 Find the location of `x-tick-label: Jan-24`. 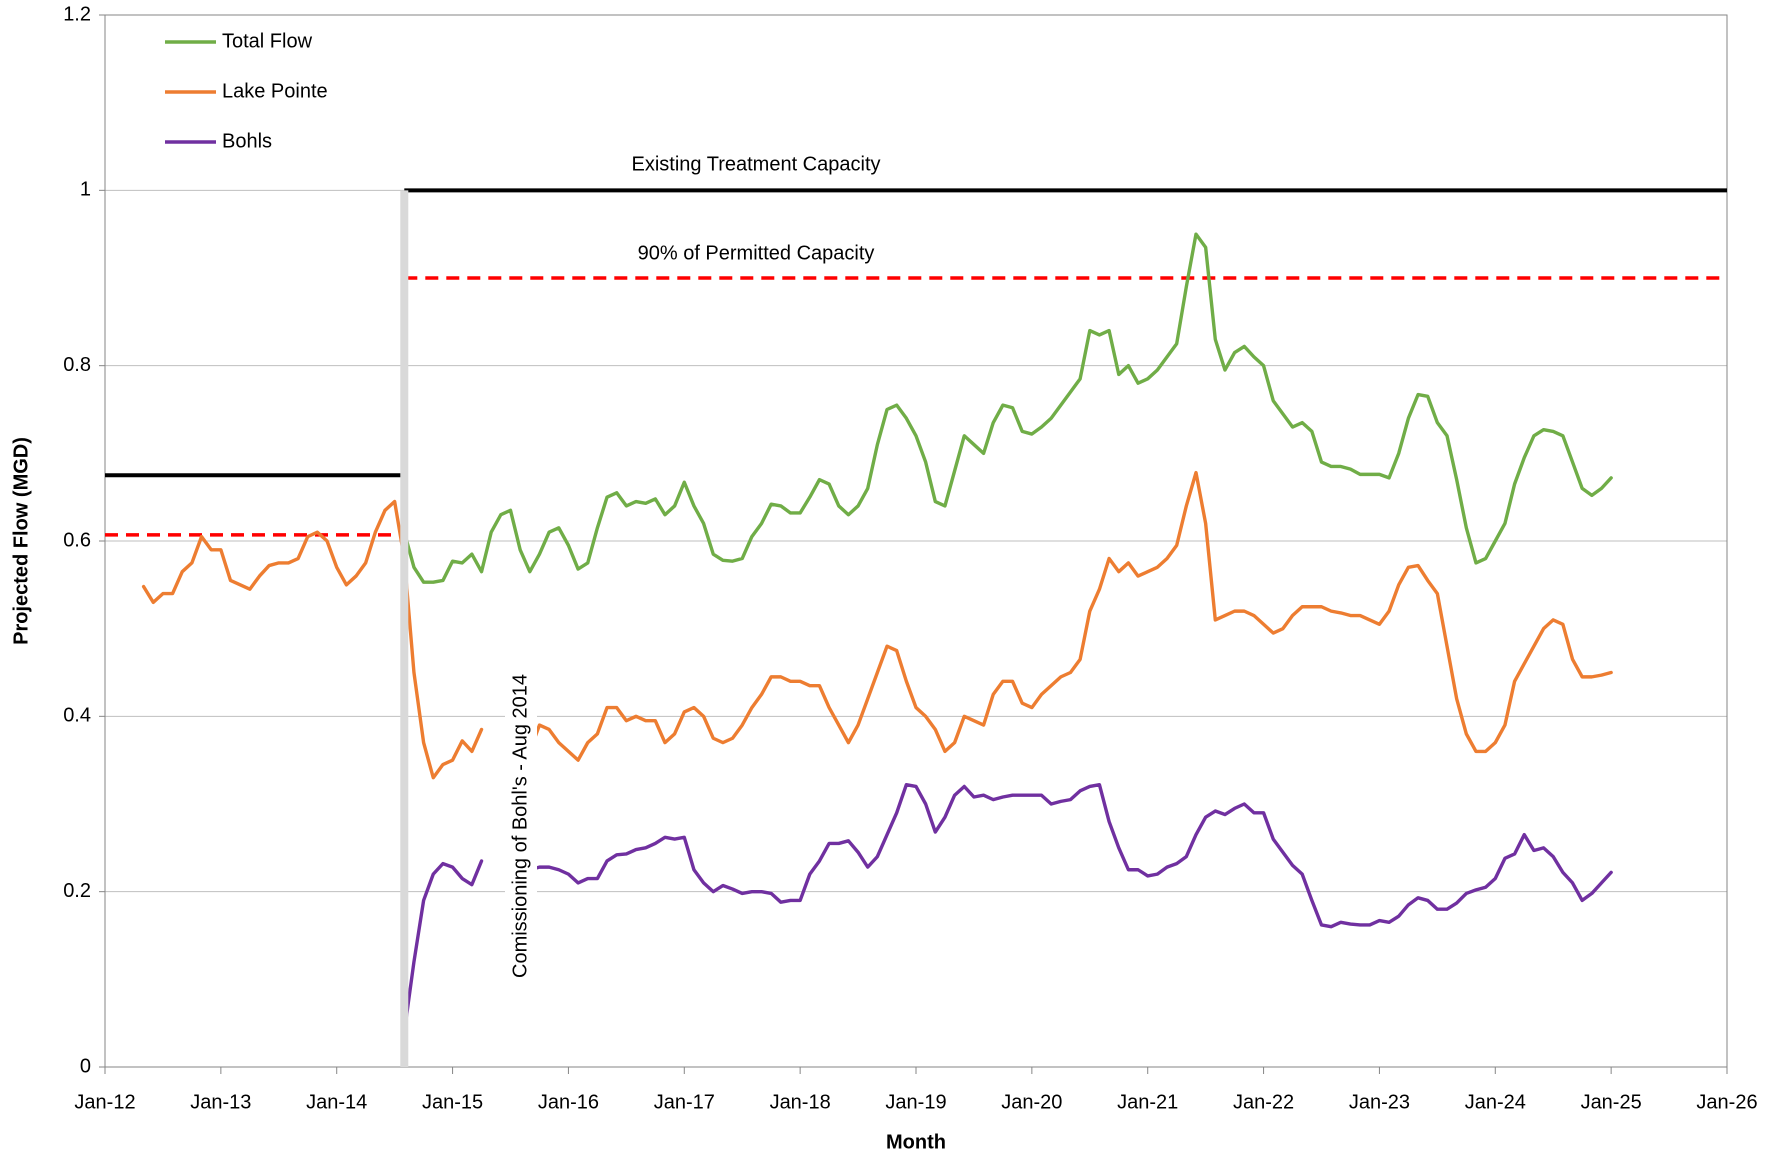

x-tick-label: Jan-24 is located at coordinates (1495, 1102).